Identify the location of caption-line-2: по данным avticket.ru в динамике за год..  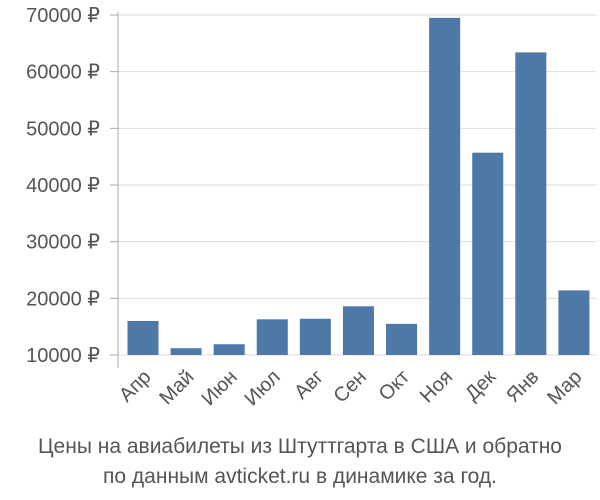
(300, 476).